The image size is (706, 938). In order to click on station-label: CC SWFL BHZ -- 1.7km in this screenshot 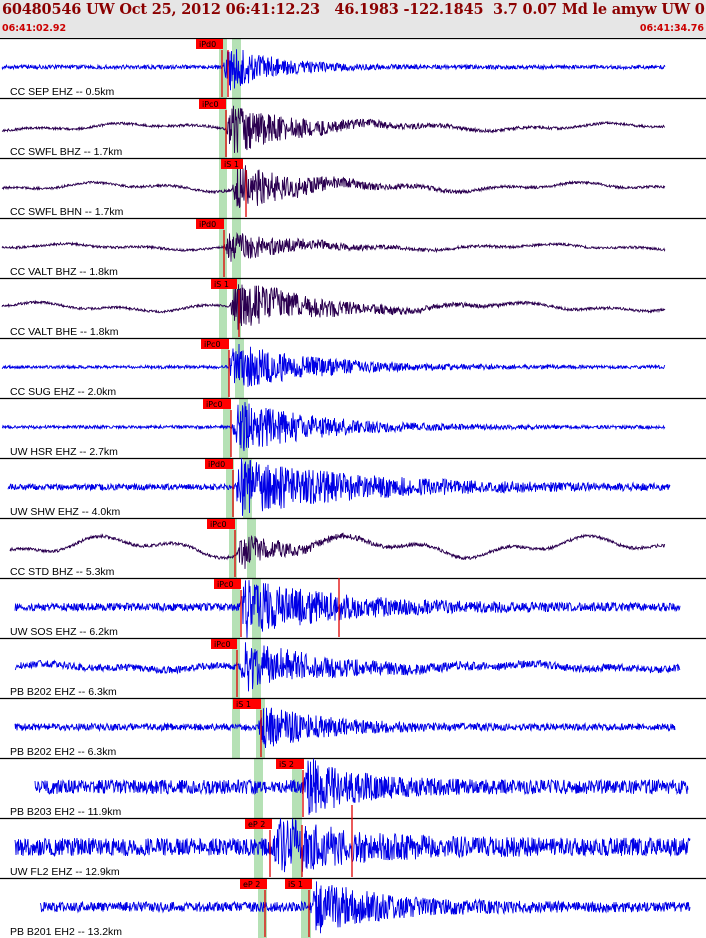, I will do `click(66, 152)`.